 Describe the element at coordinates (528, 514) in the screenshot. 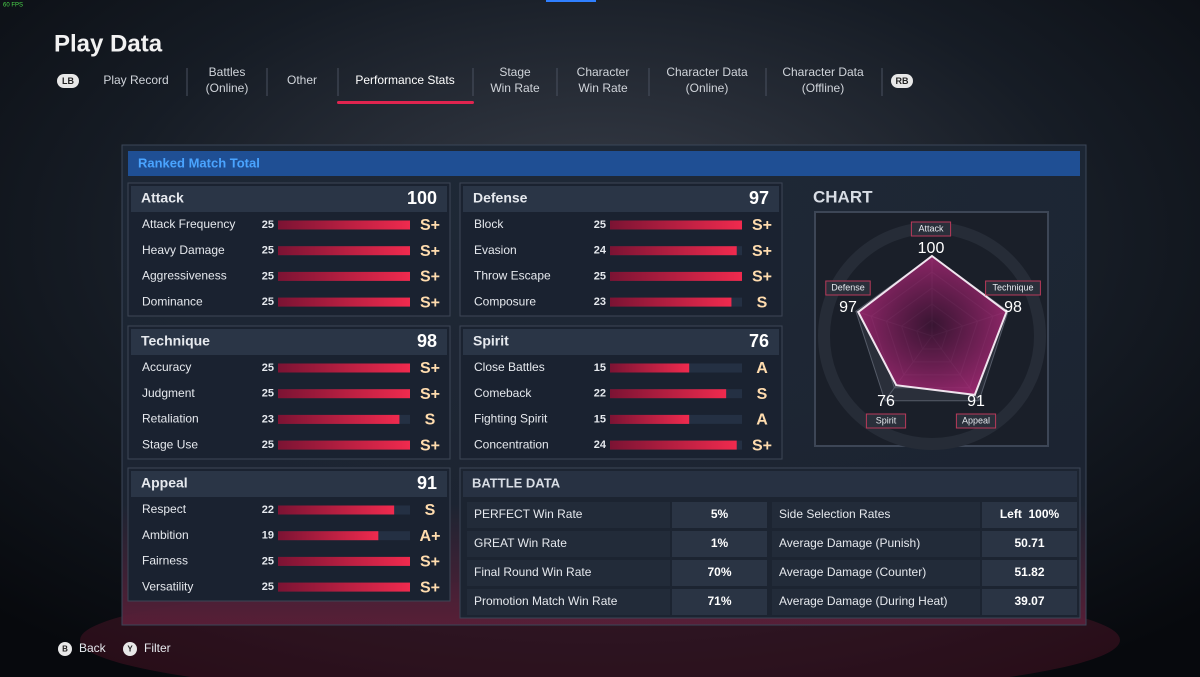

I see `battle-label: PERFECT Win Rate` at that location.